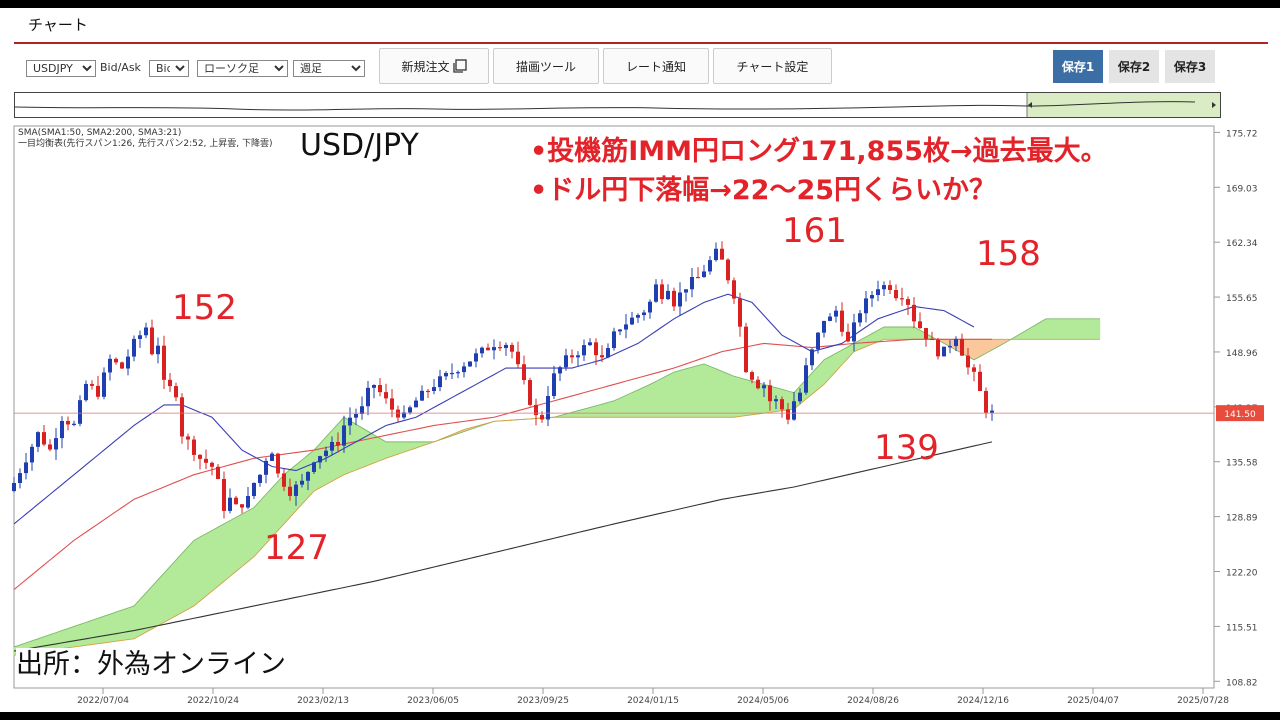  What do you see at coordinates (1240, 413) in the screenshot?
I see `last-price-badge` at bounding box center [1240, 413].